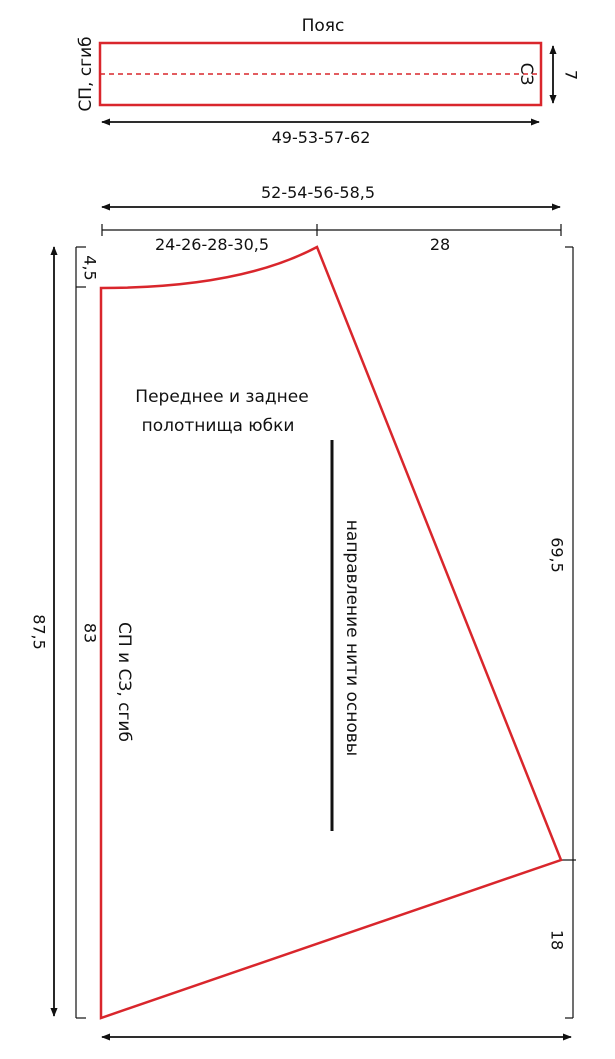 The image size is (615, 1059). I want to click on skirt-top-right-label: 28, so click(440, 244).